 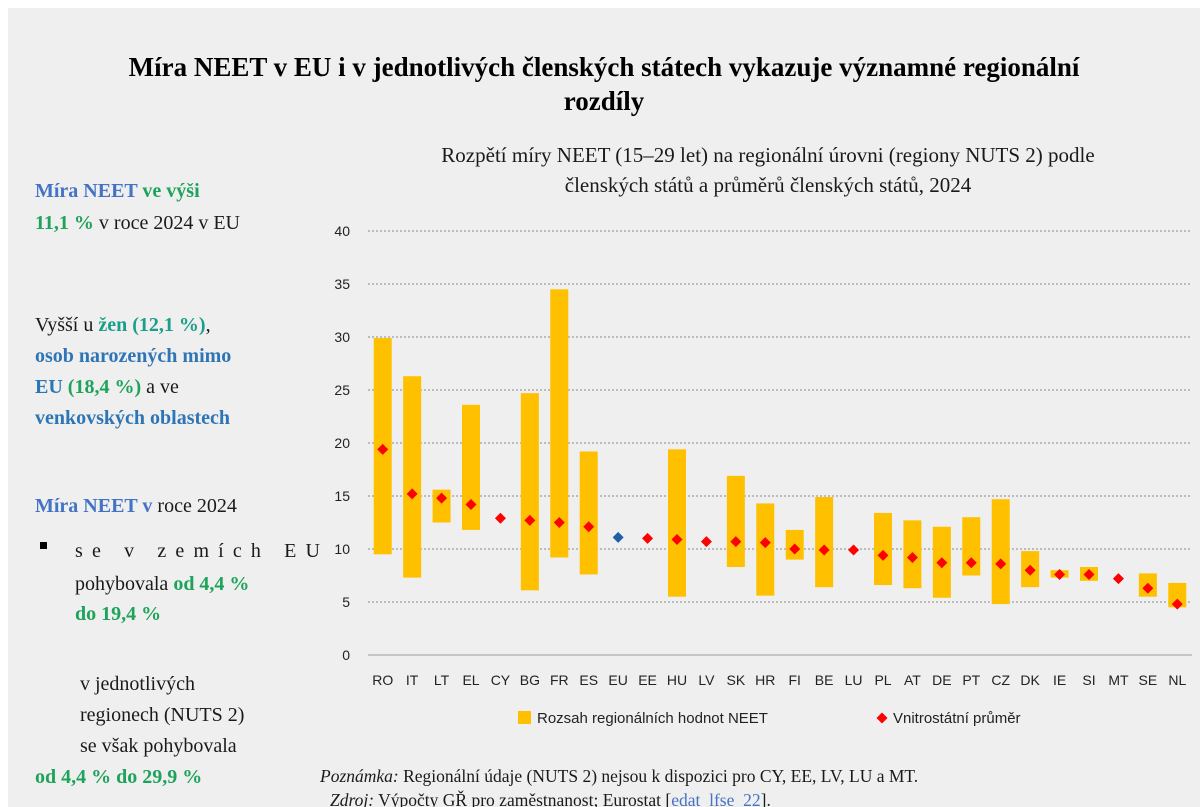 I want to click on text-run: v roce 2024 v EU, so click(x=167, y=223).